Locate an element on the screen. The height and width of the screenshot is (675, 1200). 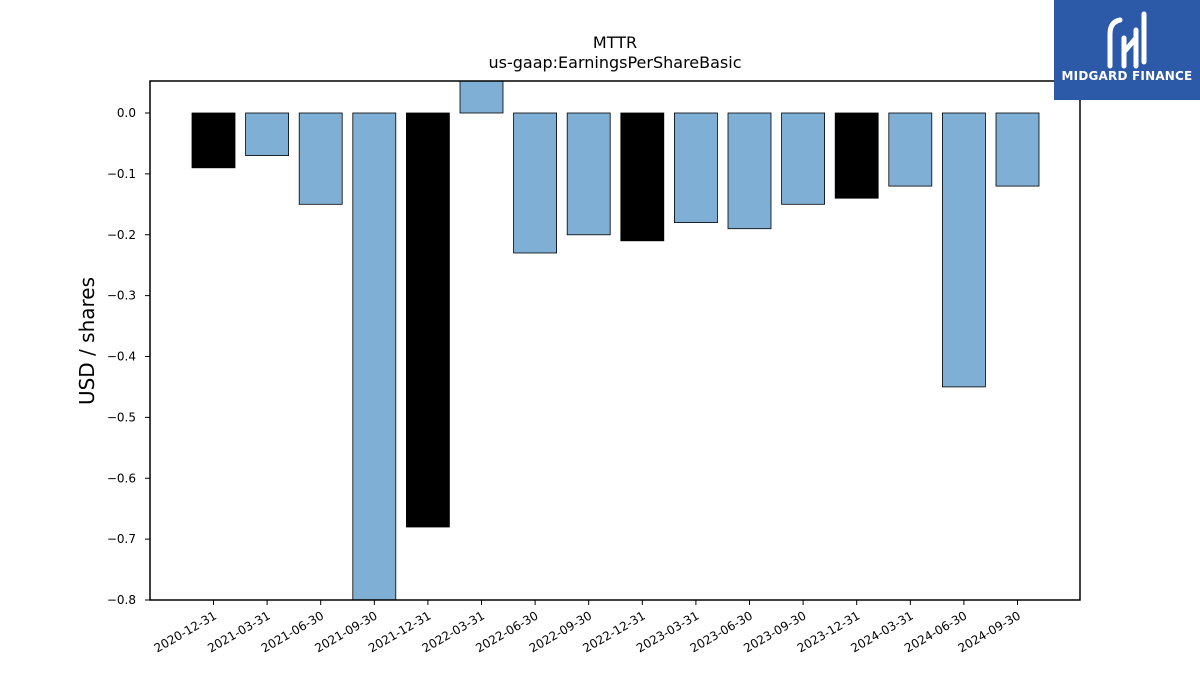
brand-logo: MIDGARD FINANCE is located at coordinates (1127, 50).